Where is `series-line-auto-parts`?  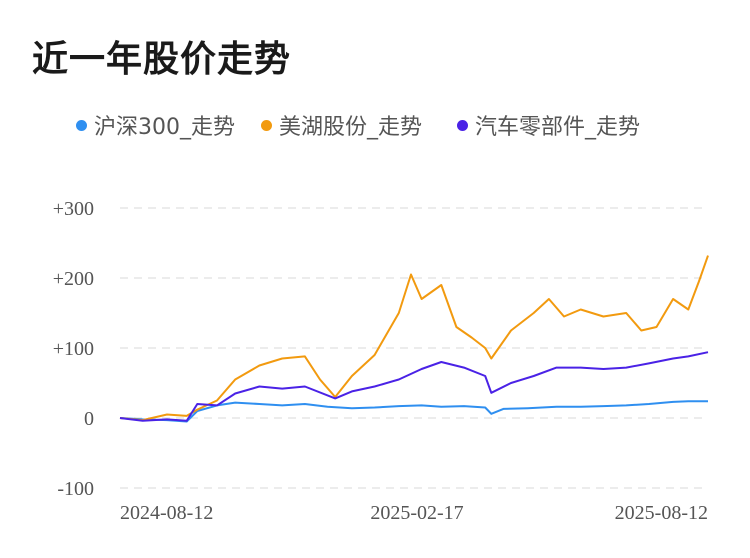
series-line-auto-parts is located at coordinates (414, 386).